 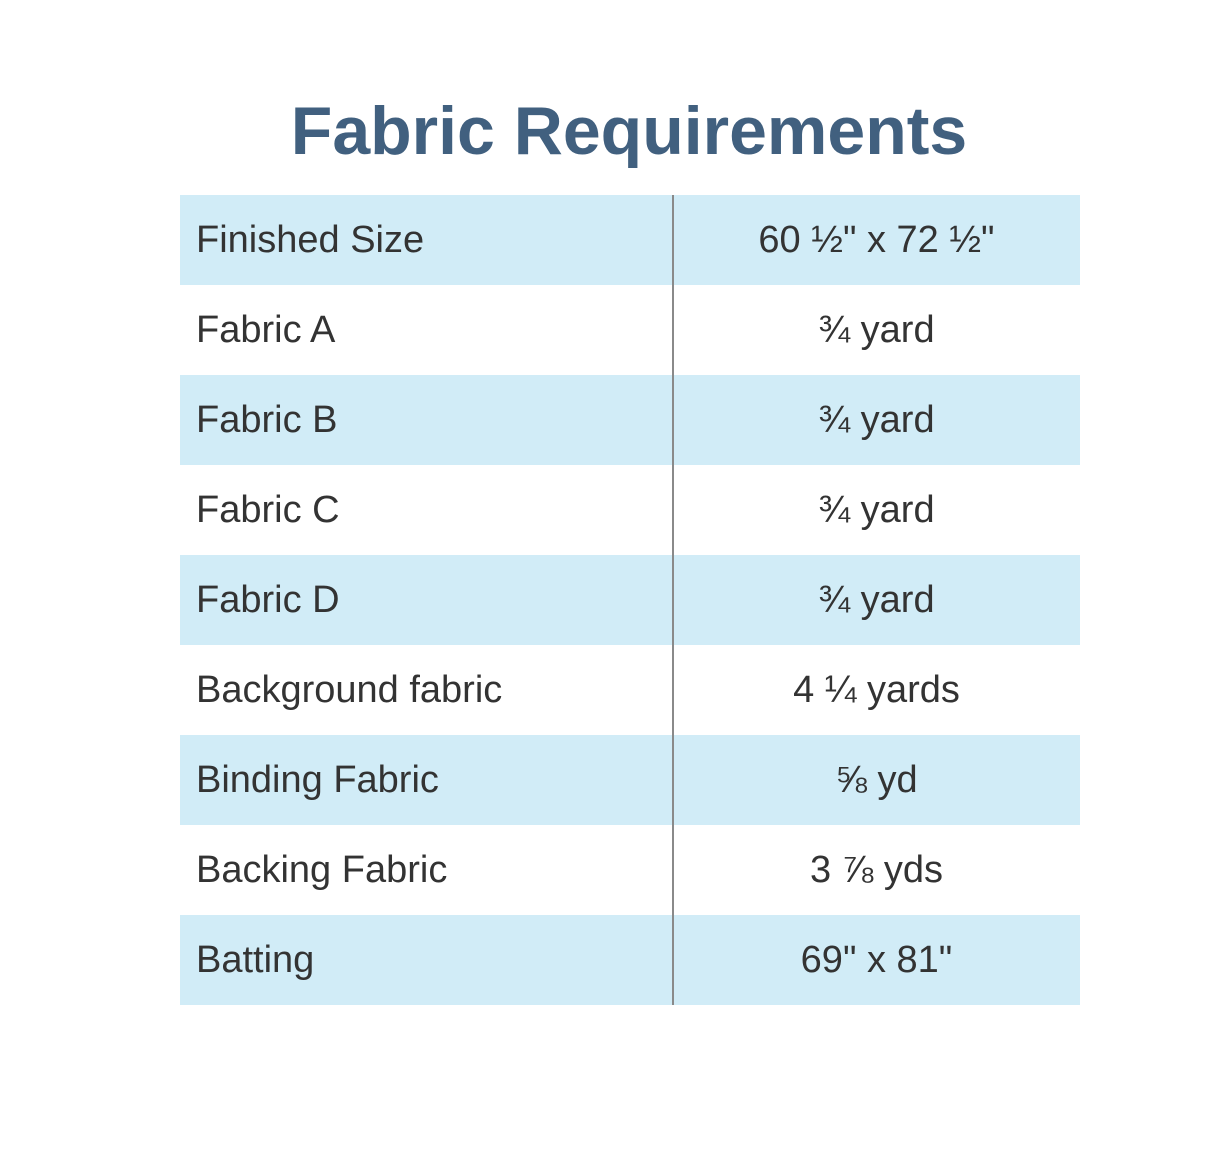 I want to click on row-label: Fabric C, so click(x=268, y=509).